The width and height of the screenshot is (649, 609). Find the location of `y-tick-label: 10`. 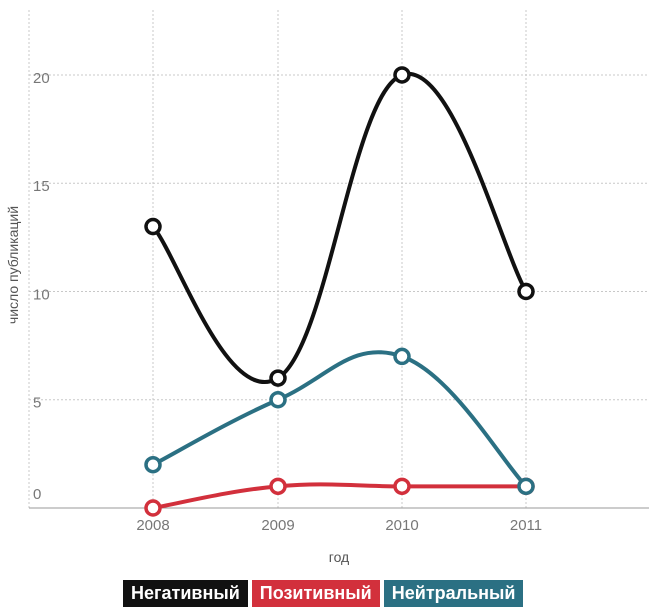

y-tick-label: 10 is located at coordinates (41, 294).